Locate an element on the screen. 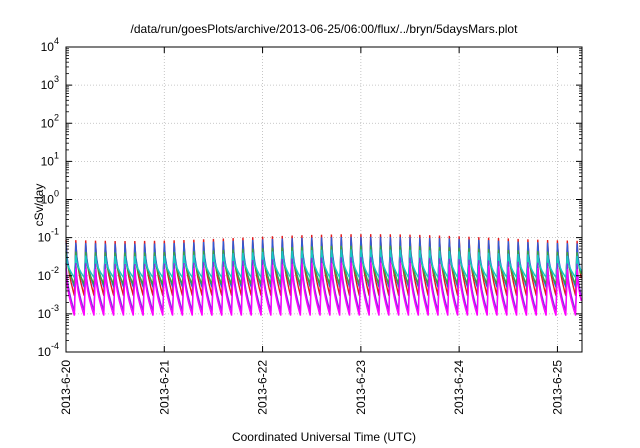  y-axis-label: cSv/day is located at coordinates (39, 205).